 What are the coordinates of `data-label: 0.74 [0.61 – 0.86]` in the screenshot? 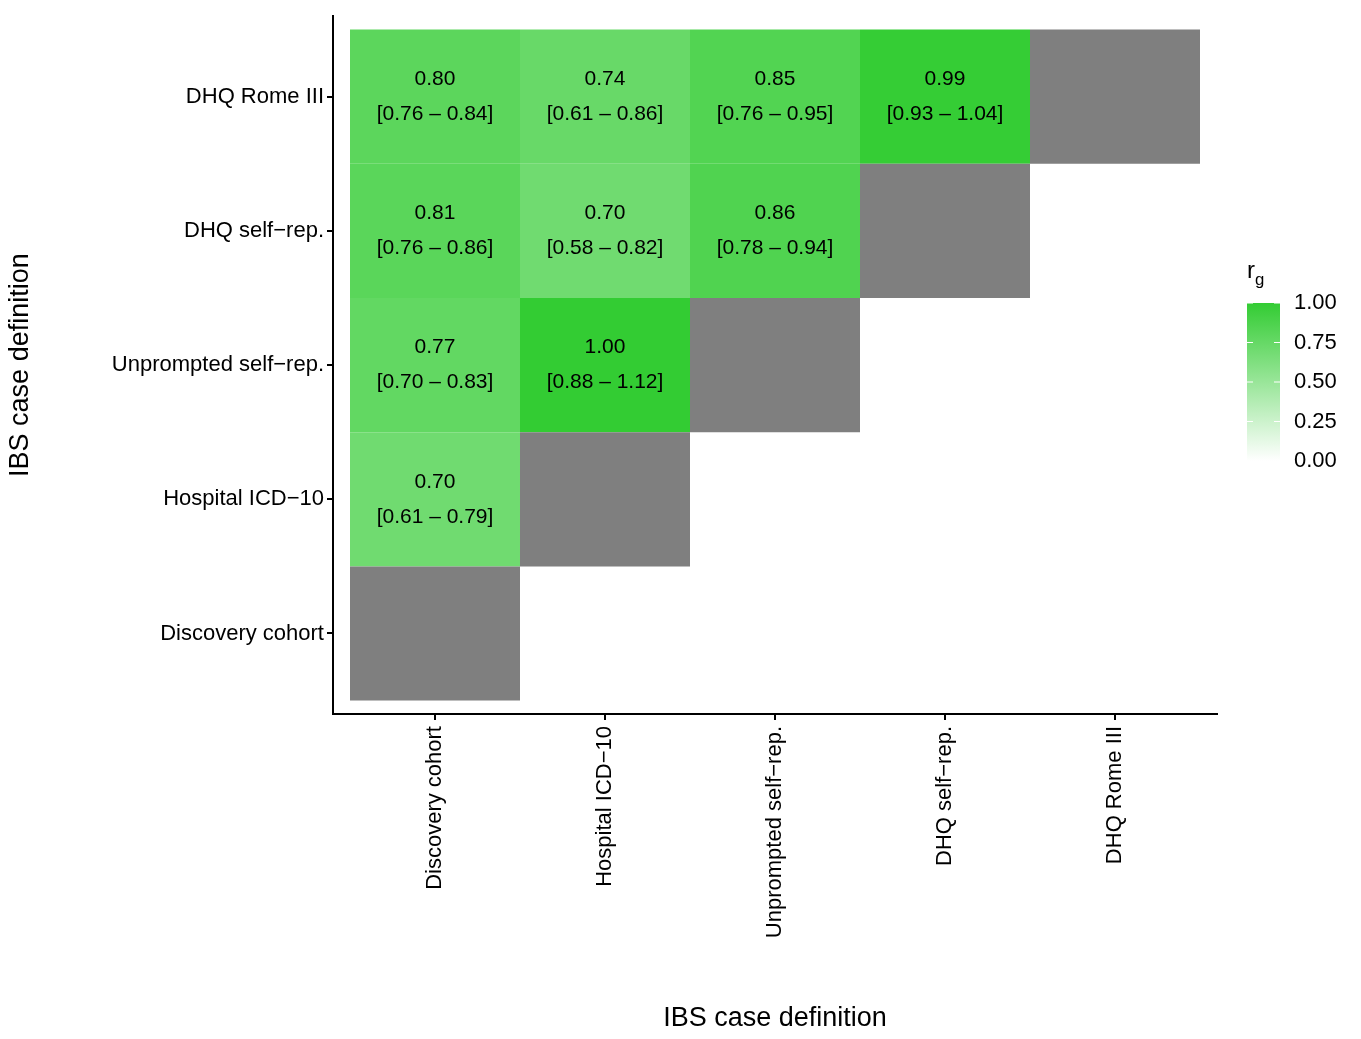 It's located at (605, 95).